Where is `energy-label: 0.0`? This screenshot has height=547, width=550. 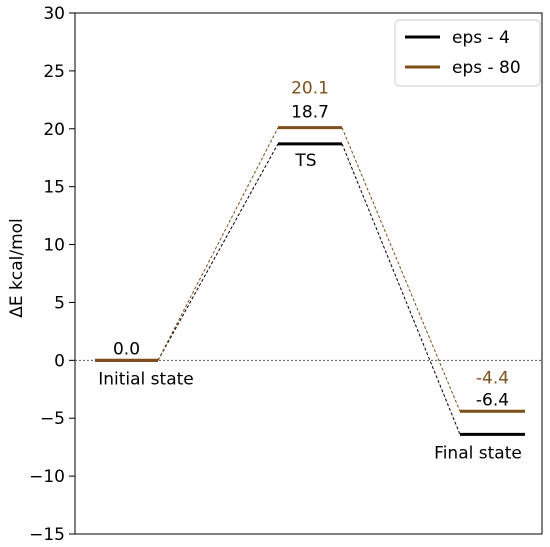
energy-label: 0.0 is located at coordinates (126, 349).